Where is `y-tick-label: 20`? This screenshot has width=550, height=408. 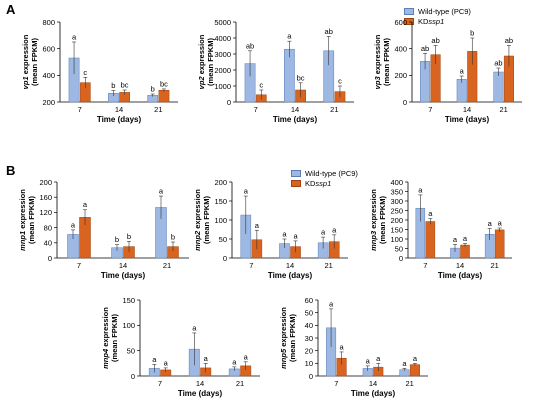 y-tick-label: 20 is located at coordinates (309, 350).